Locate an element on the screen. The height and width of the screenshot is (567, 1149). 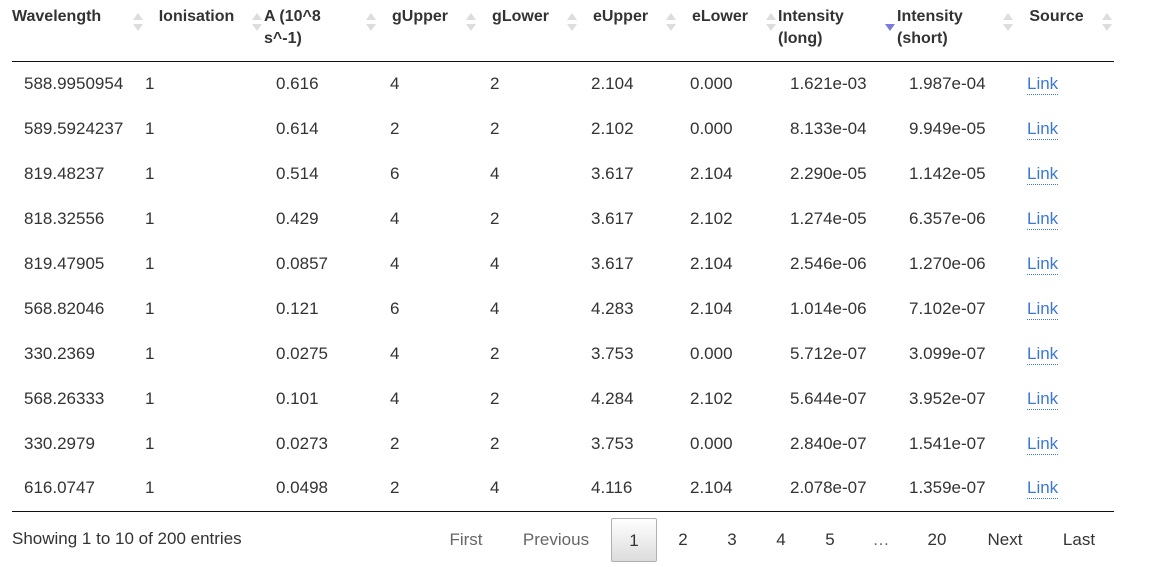
cell-intensity-short: 1.142e-05 is located at coordinates (947, 173).